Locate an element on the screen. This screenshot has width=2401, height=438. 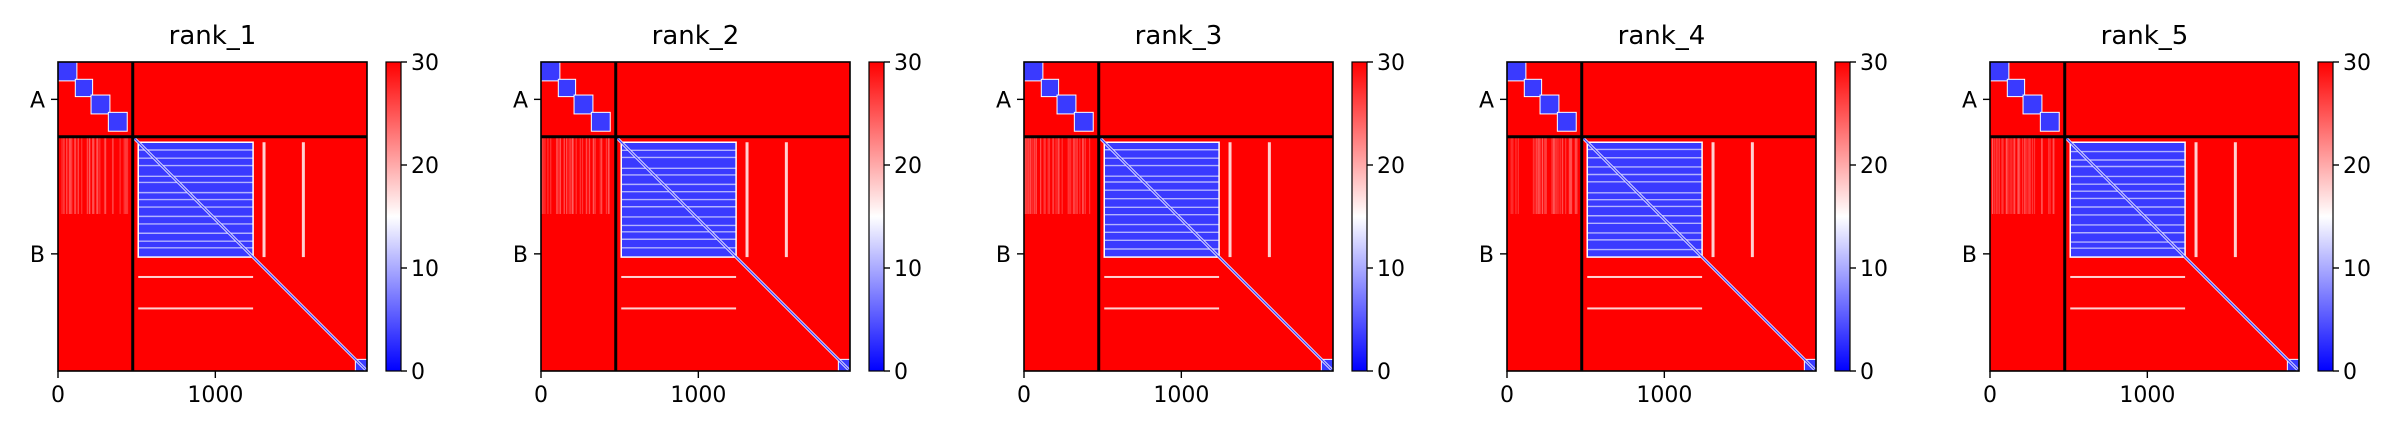
diagonal-band-core is located at coordinates (733, 254).